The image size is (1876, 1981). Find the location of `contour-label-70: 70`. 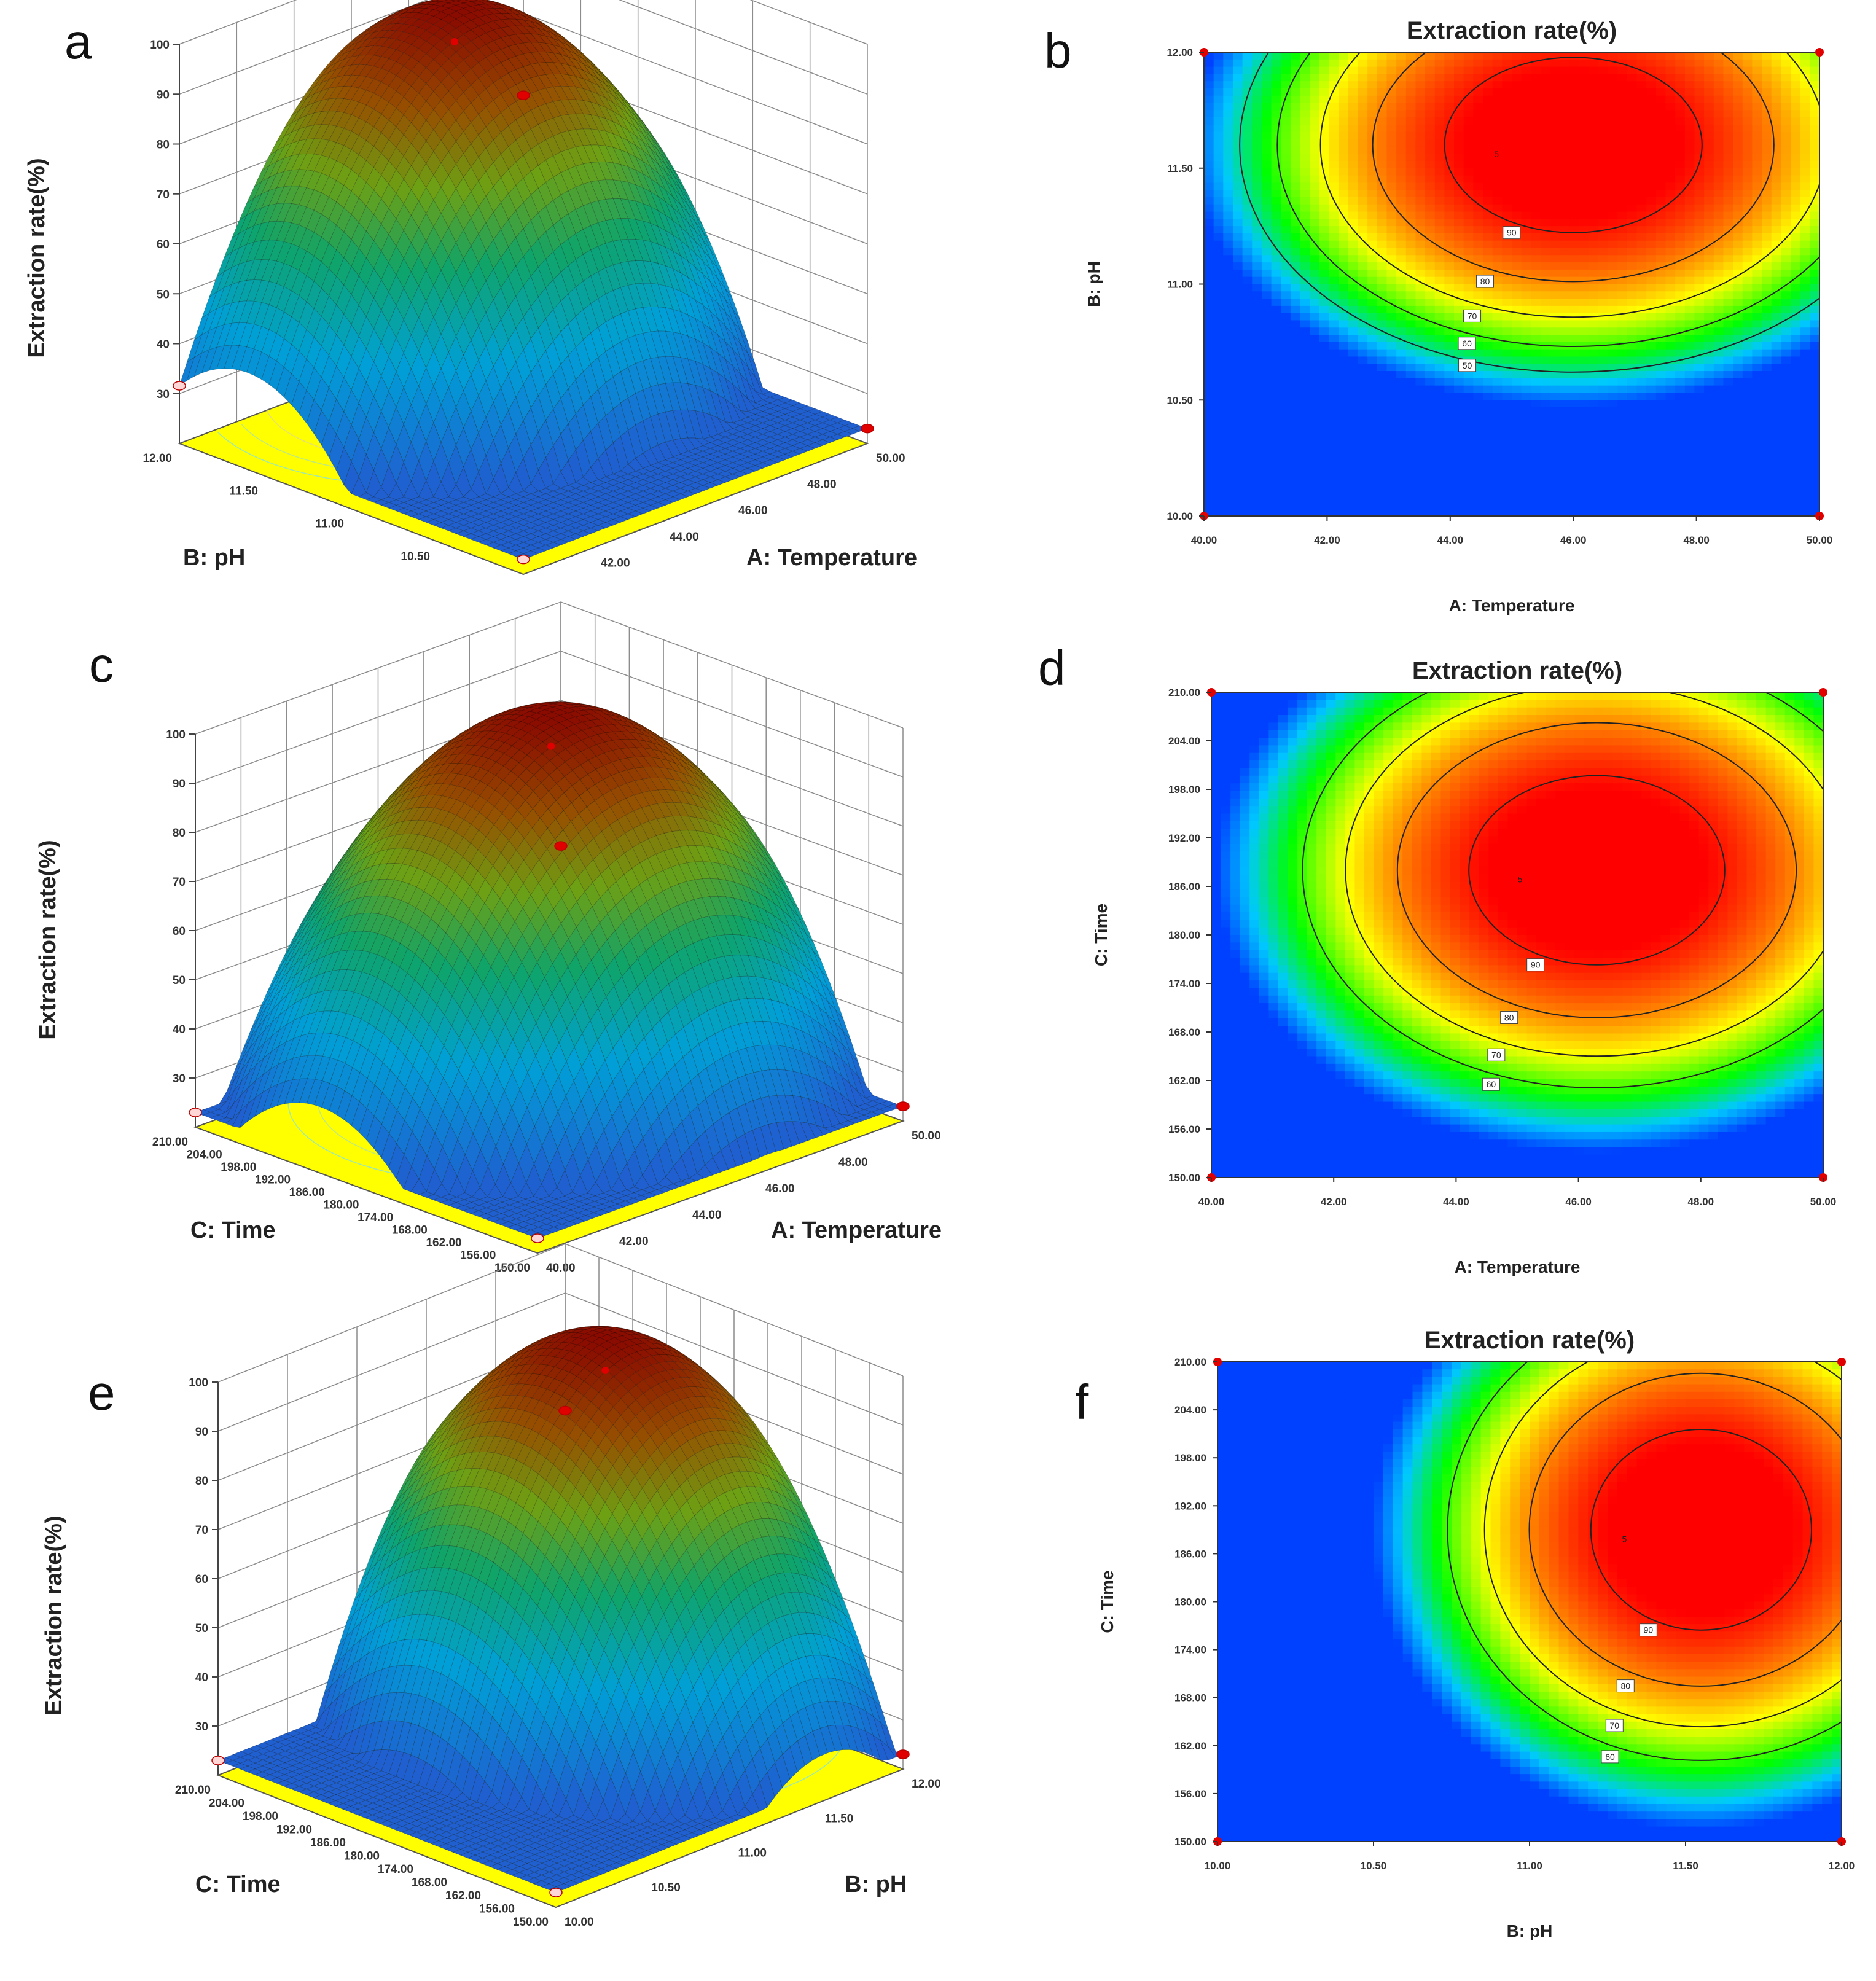

contour-label-70: 70 is located at coordinates (1496, 1054).